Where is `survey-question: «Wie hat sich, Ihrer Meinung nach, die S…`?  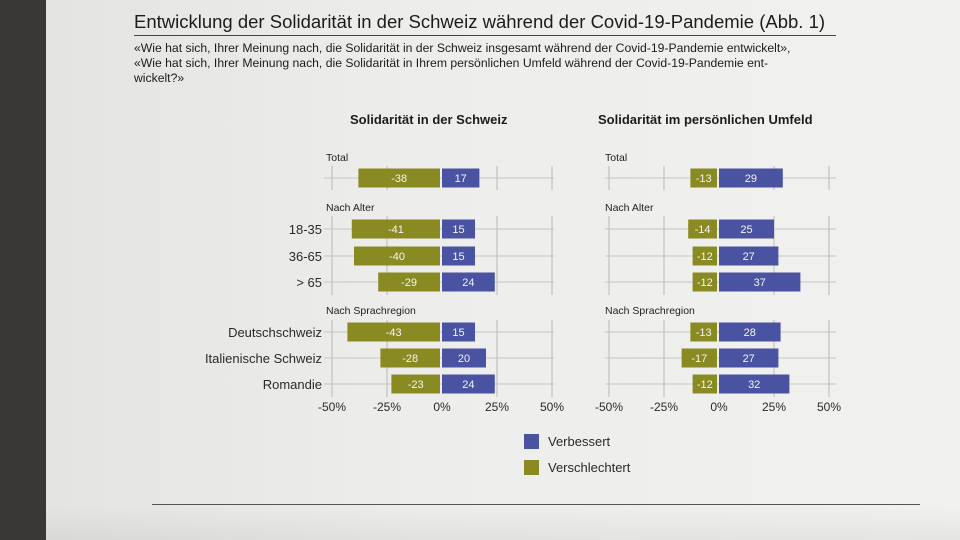
survey-question: «Wie hat sich, Ihrer Meinung nach, die S… is located at coordinates (527, 63).